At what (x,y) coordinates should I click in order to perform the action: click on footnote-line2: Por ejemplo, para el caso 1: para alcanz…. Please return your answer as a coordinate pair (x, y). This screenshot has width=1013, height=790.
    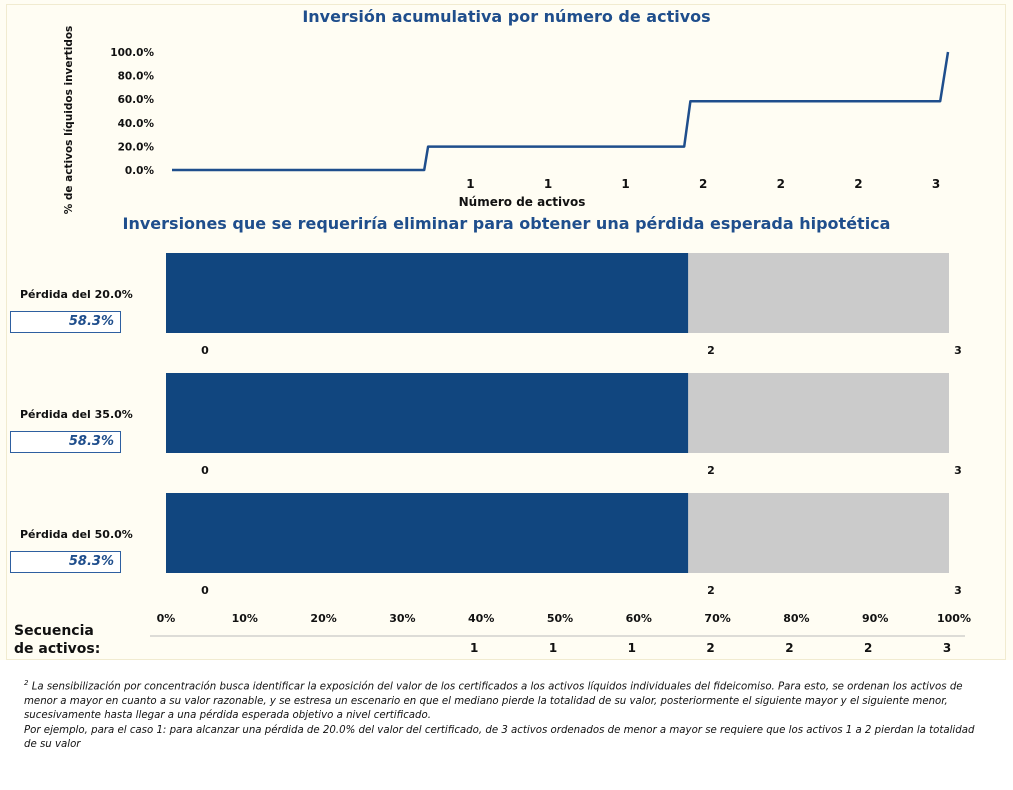
    Looking at the image, I should click on (499, 737).